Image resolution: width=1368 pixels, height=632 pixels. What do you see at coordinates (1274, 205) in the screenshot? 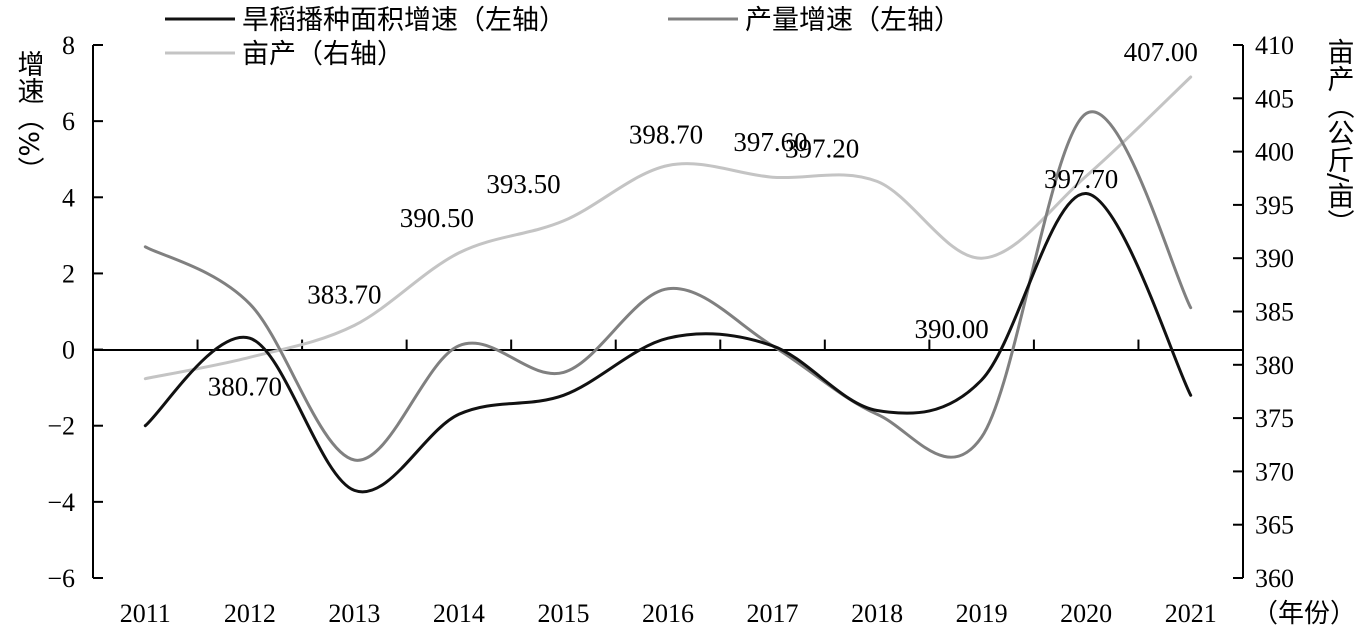
I see `right-tick-label: 395` at bounding box center [1274, 205].